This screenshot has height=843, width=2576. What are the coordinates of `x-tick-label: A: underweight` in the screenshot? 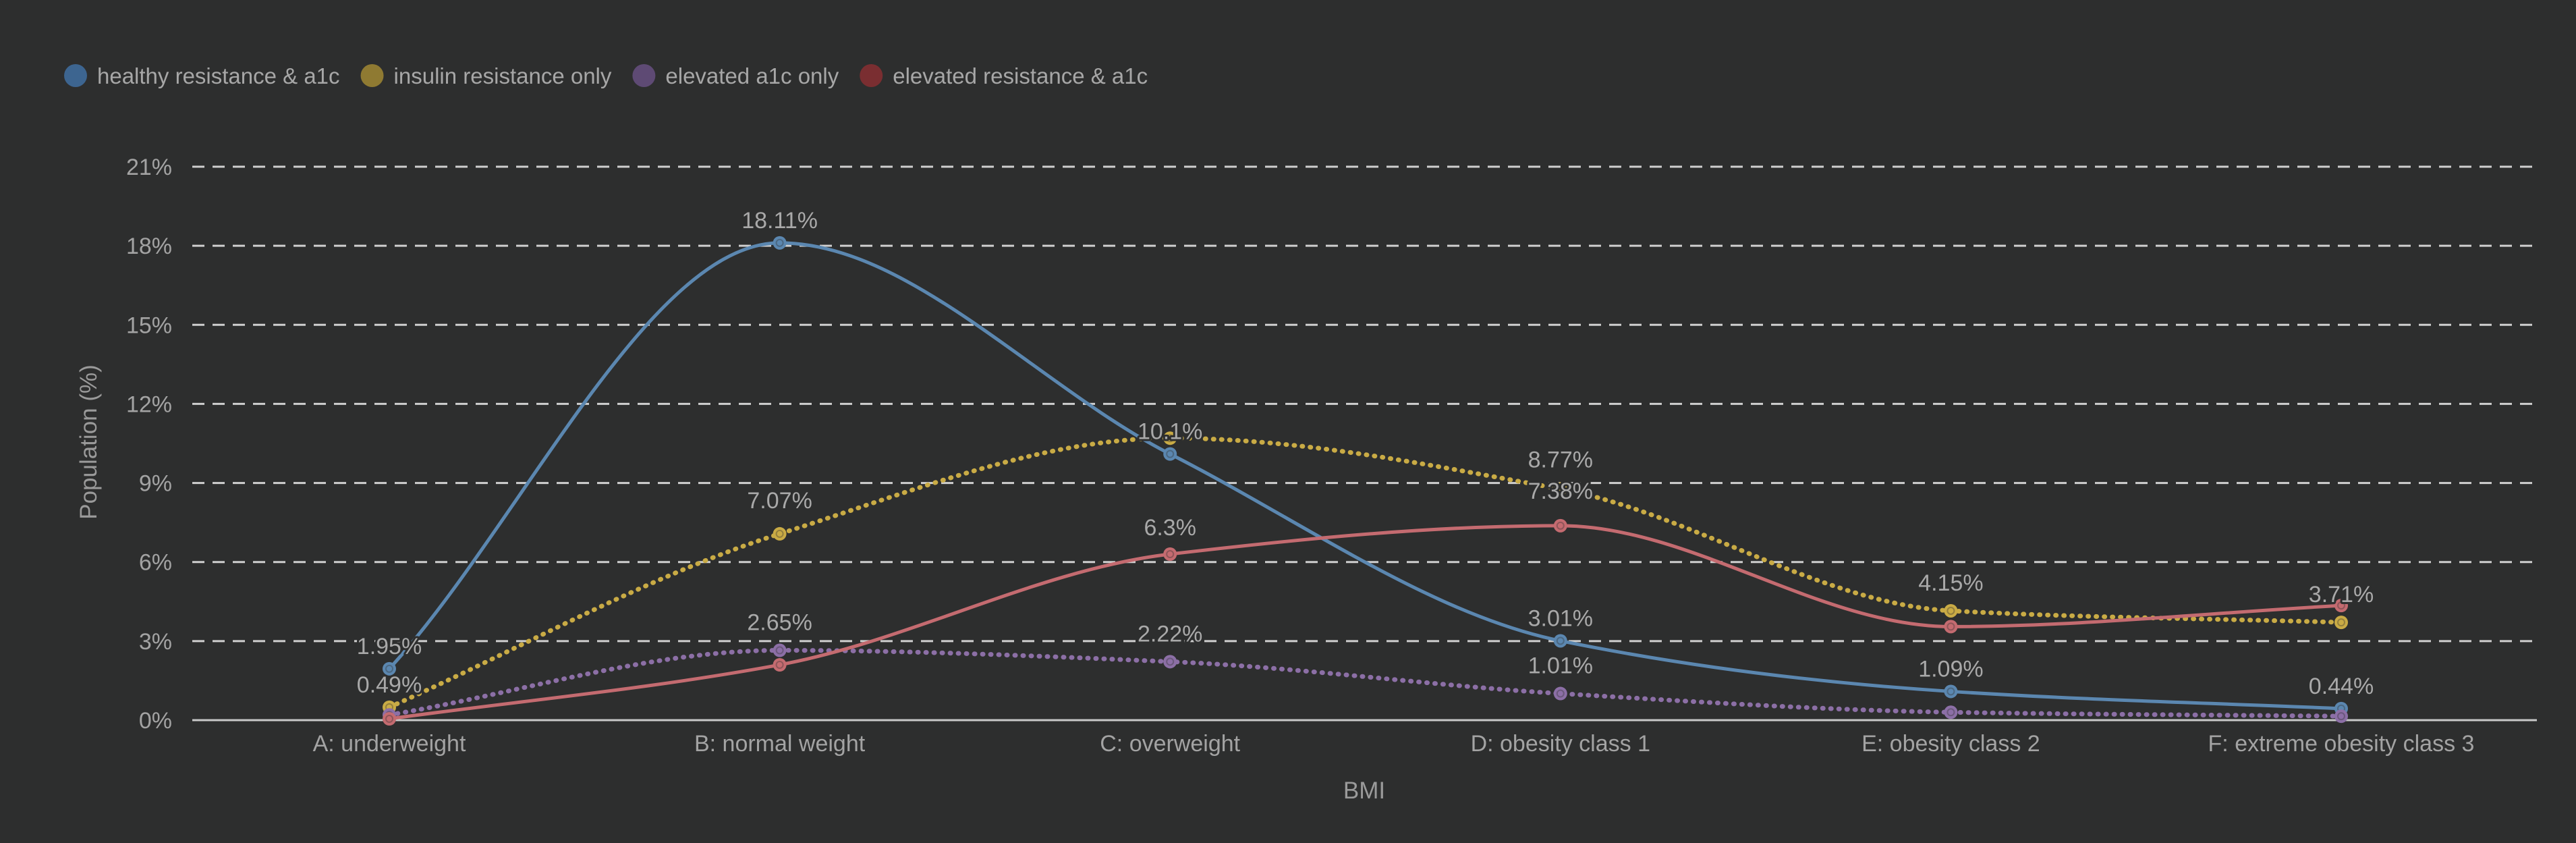 It's located at (389, 744).